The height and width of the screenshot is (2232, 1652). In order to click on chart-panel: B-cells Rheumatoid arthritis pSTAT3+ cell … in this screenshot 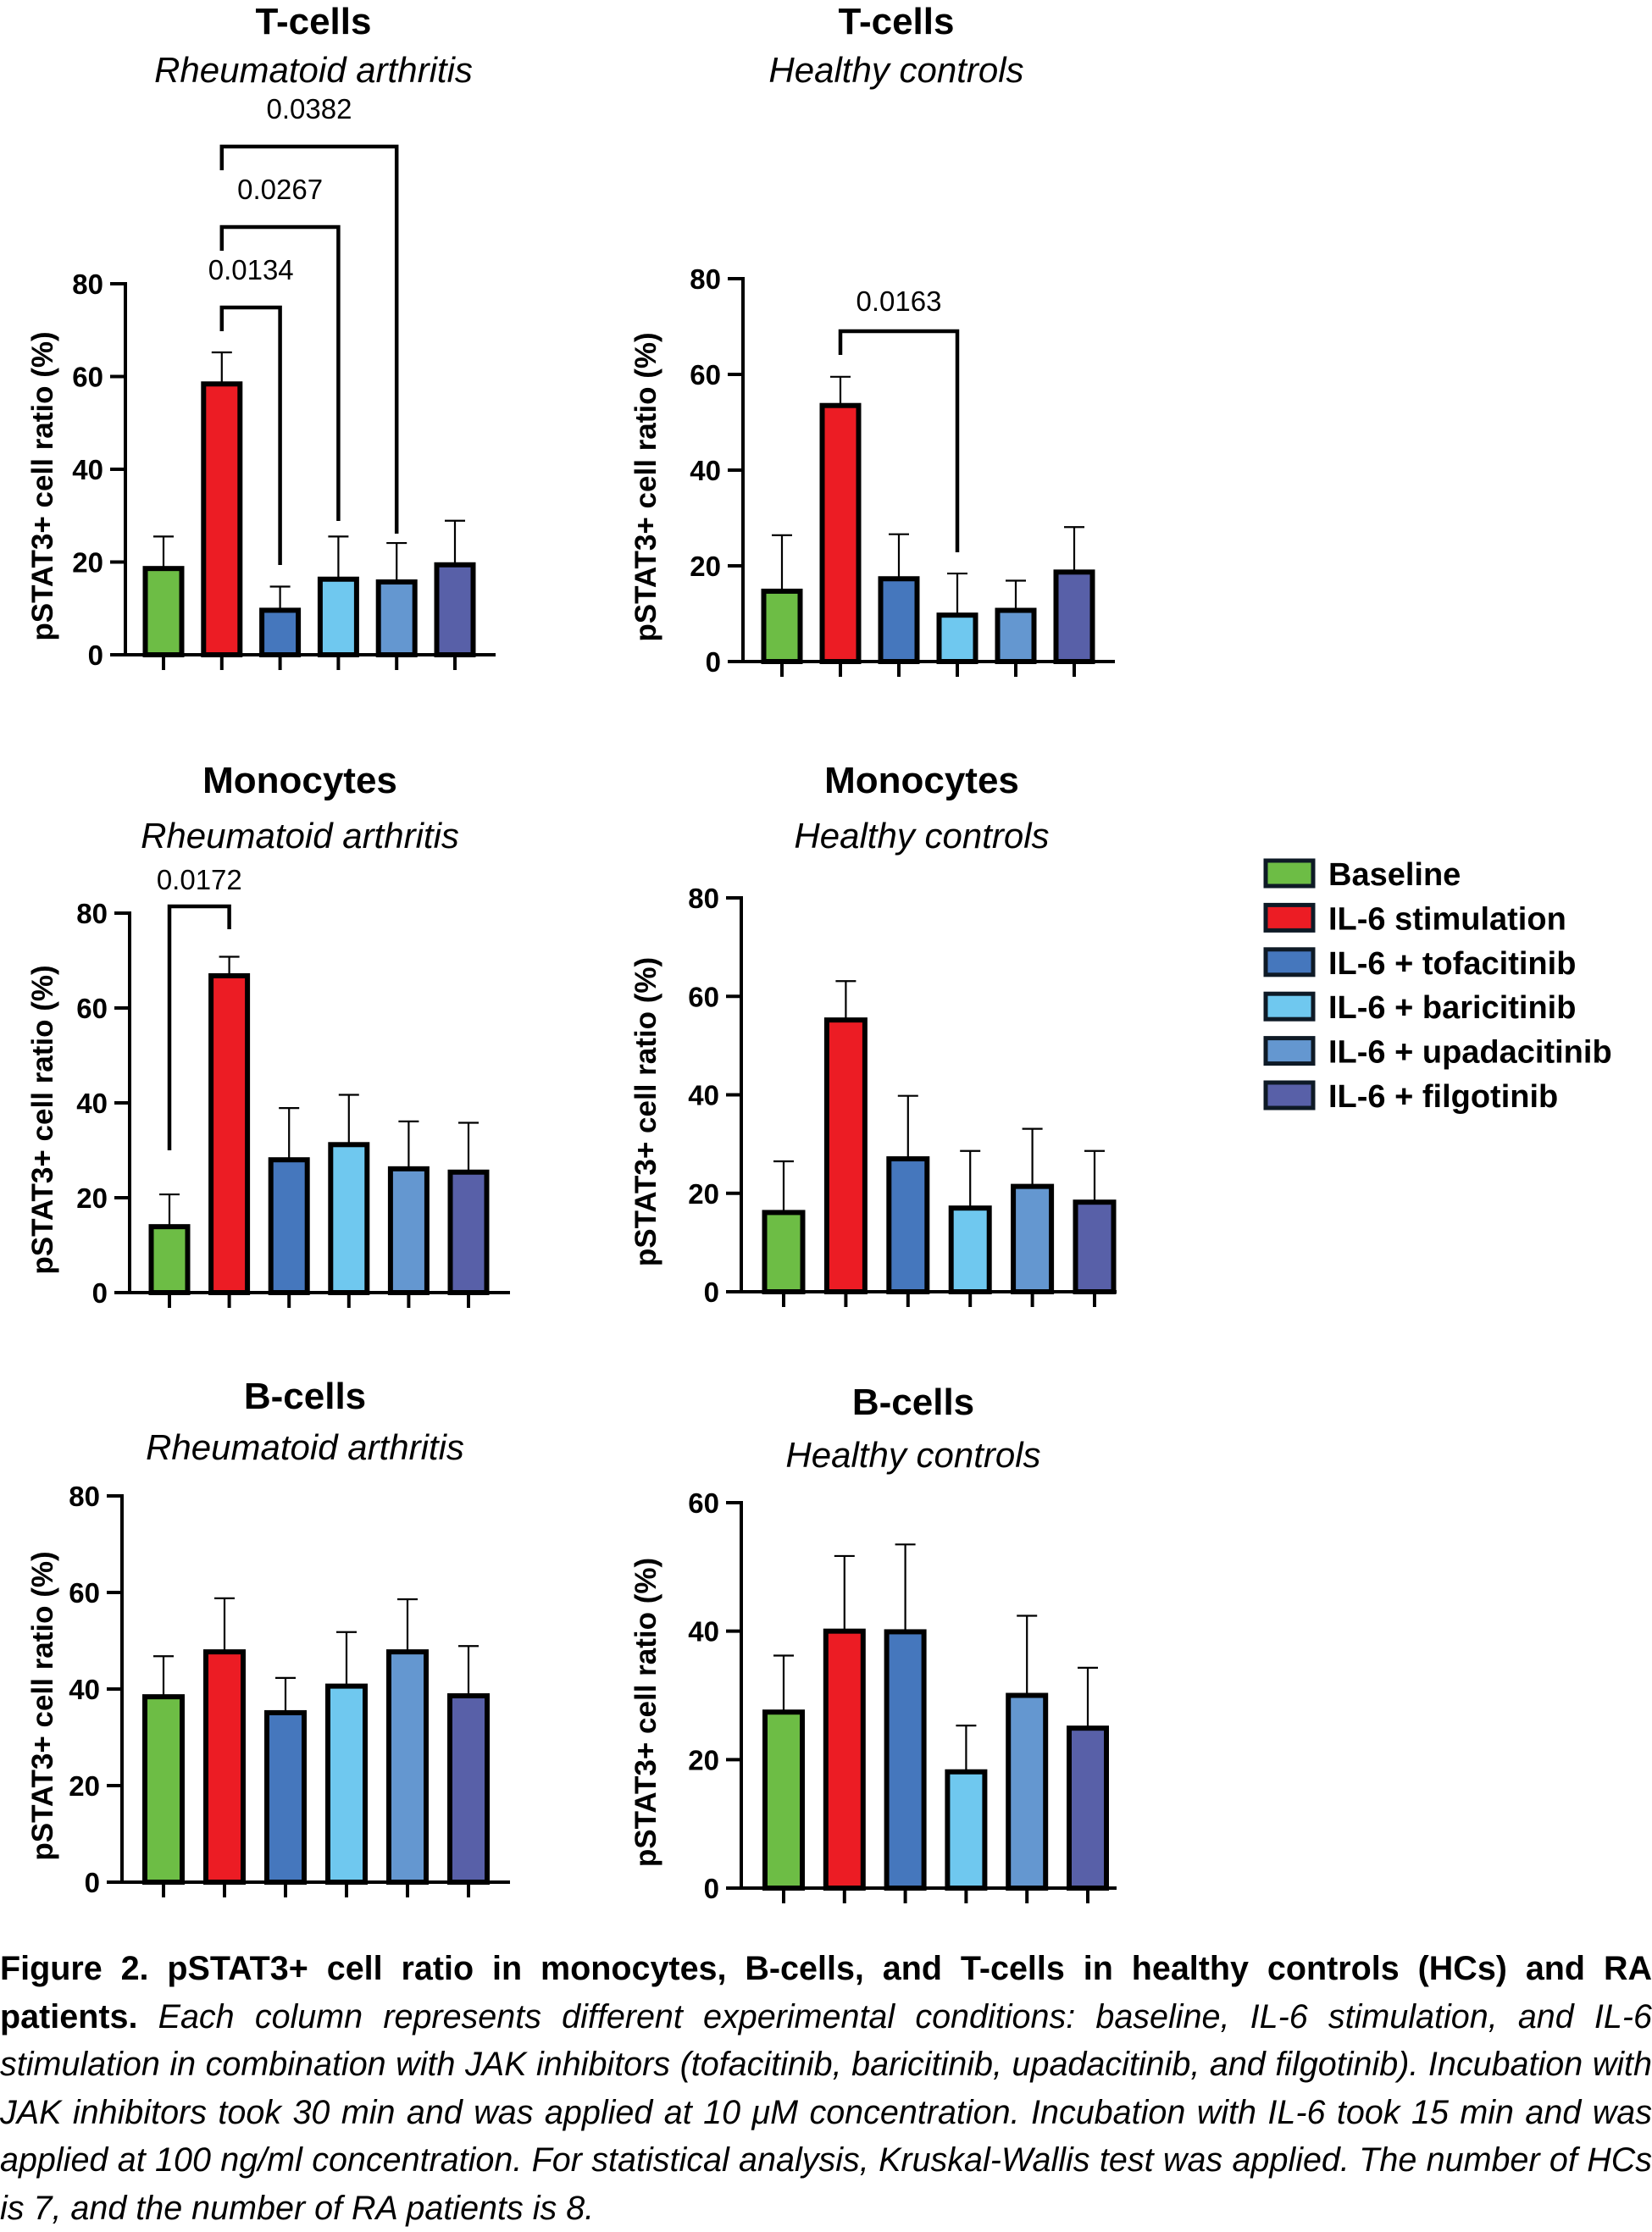, I will do `click(268, 1637)`.